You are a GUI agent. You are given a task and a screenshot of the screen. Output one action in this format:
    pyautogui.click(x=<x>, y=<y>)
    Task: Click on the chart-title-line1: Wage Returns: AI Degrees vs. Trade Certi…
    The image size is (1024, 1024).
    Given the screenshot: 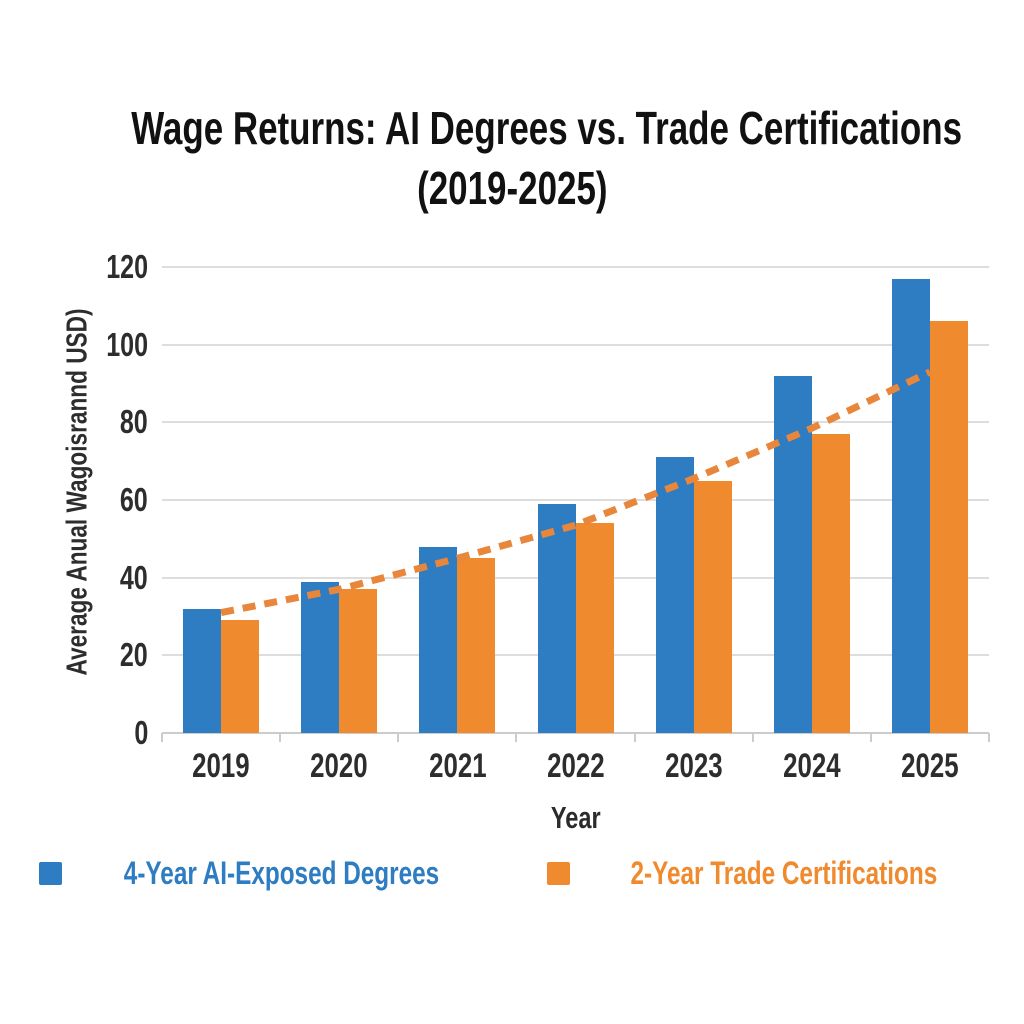 What is the action you would take?
    pyautogui.click(x=547, y=128)
    